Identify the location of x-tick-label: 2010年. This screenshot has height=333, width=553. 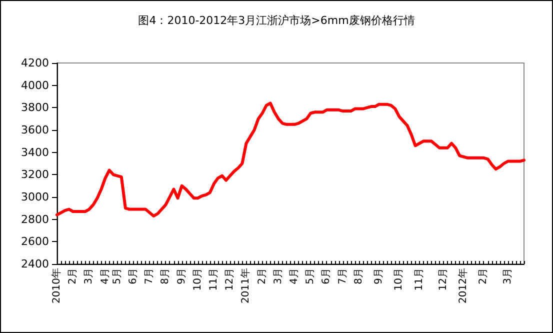
(56, 286).